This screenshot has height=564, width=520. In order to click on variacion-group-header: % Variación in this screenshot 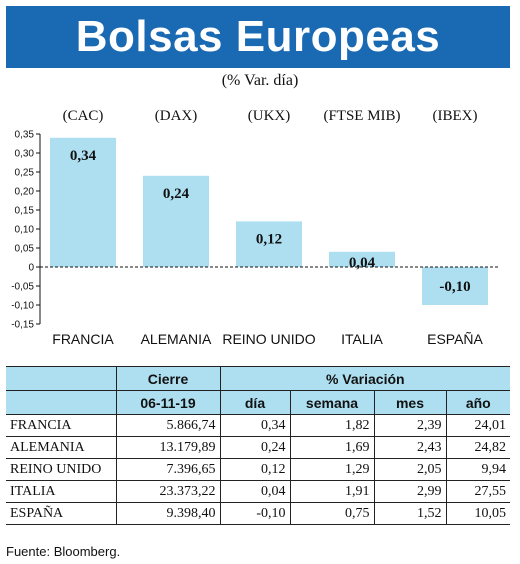, I will do `click(365, 378)`.